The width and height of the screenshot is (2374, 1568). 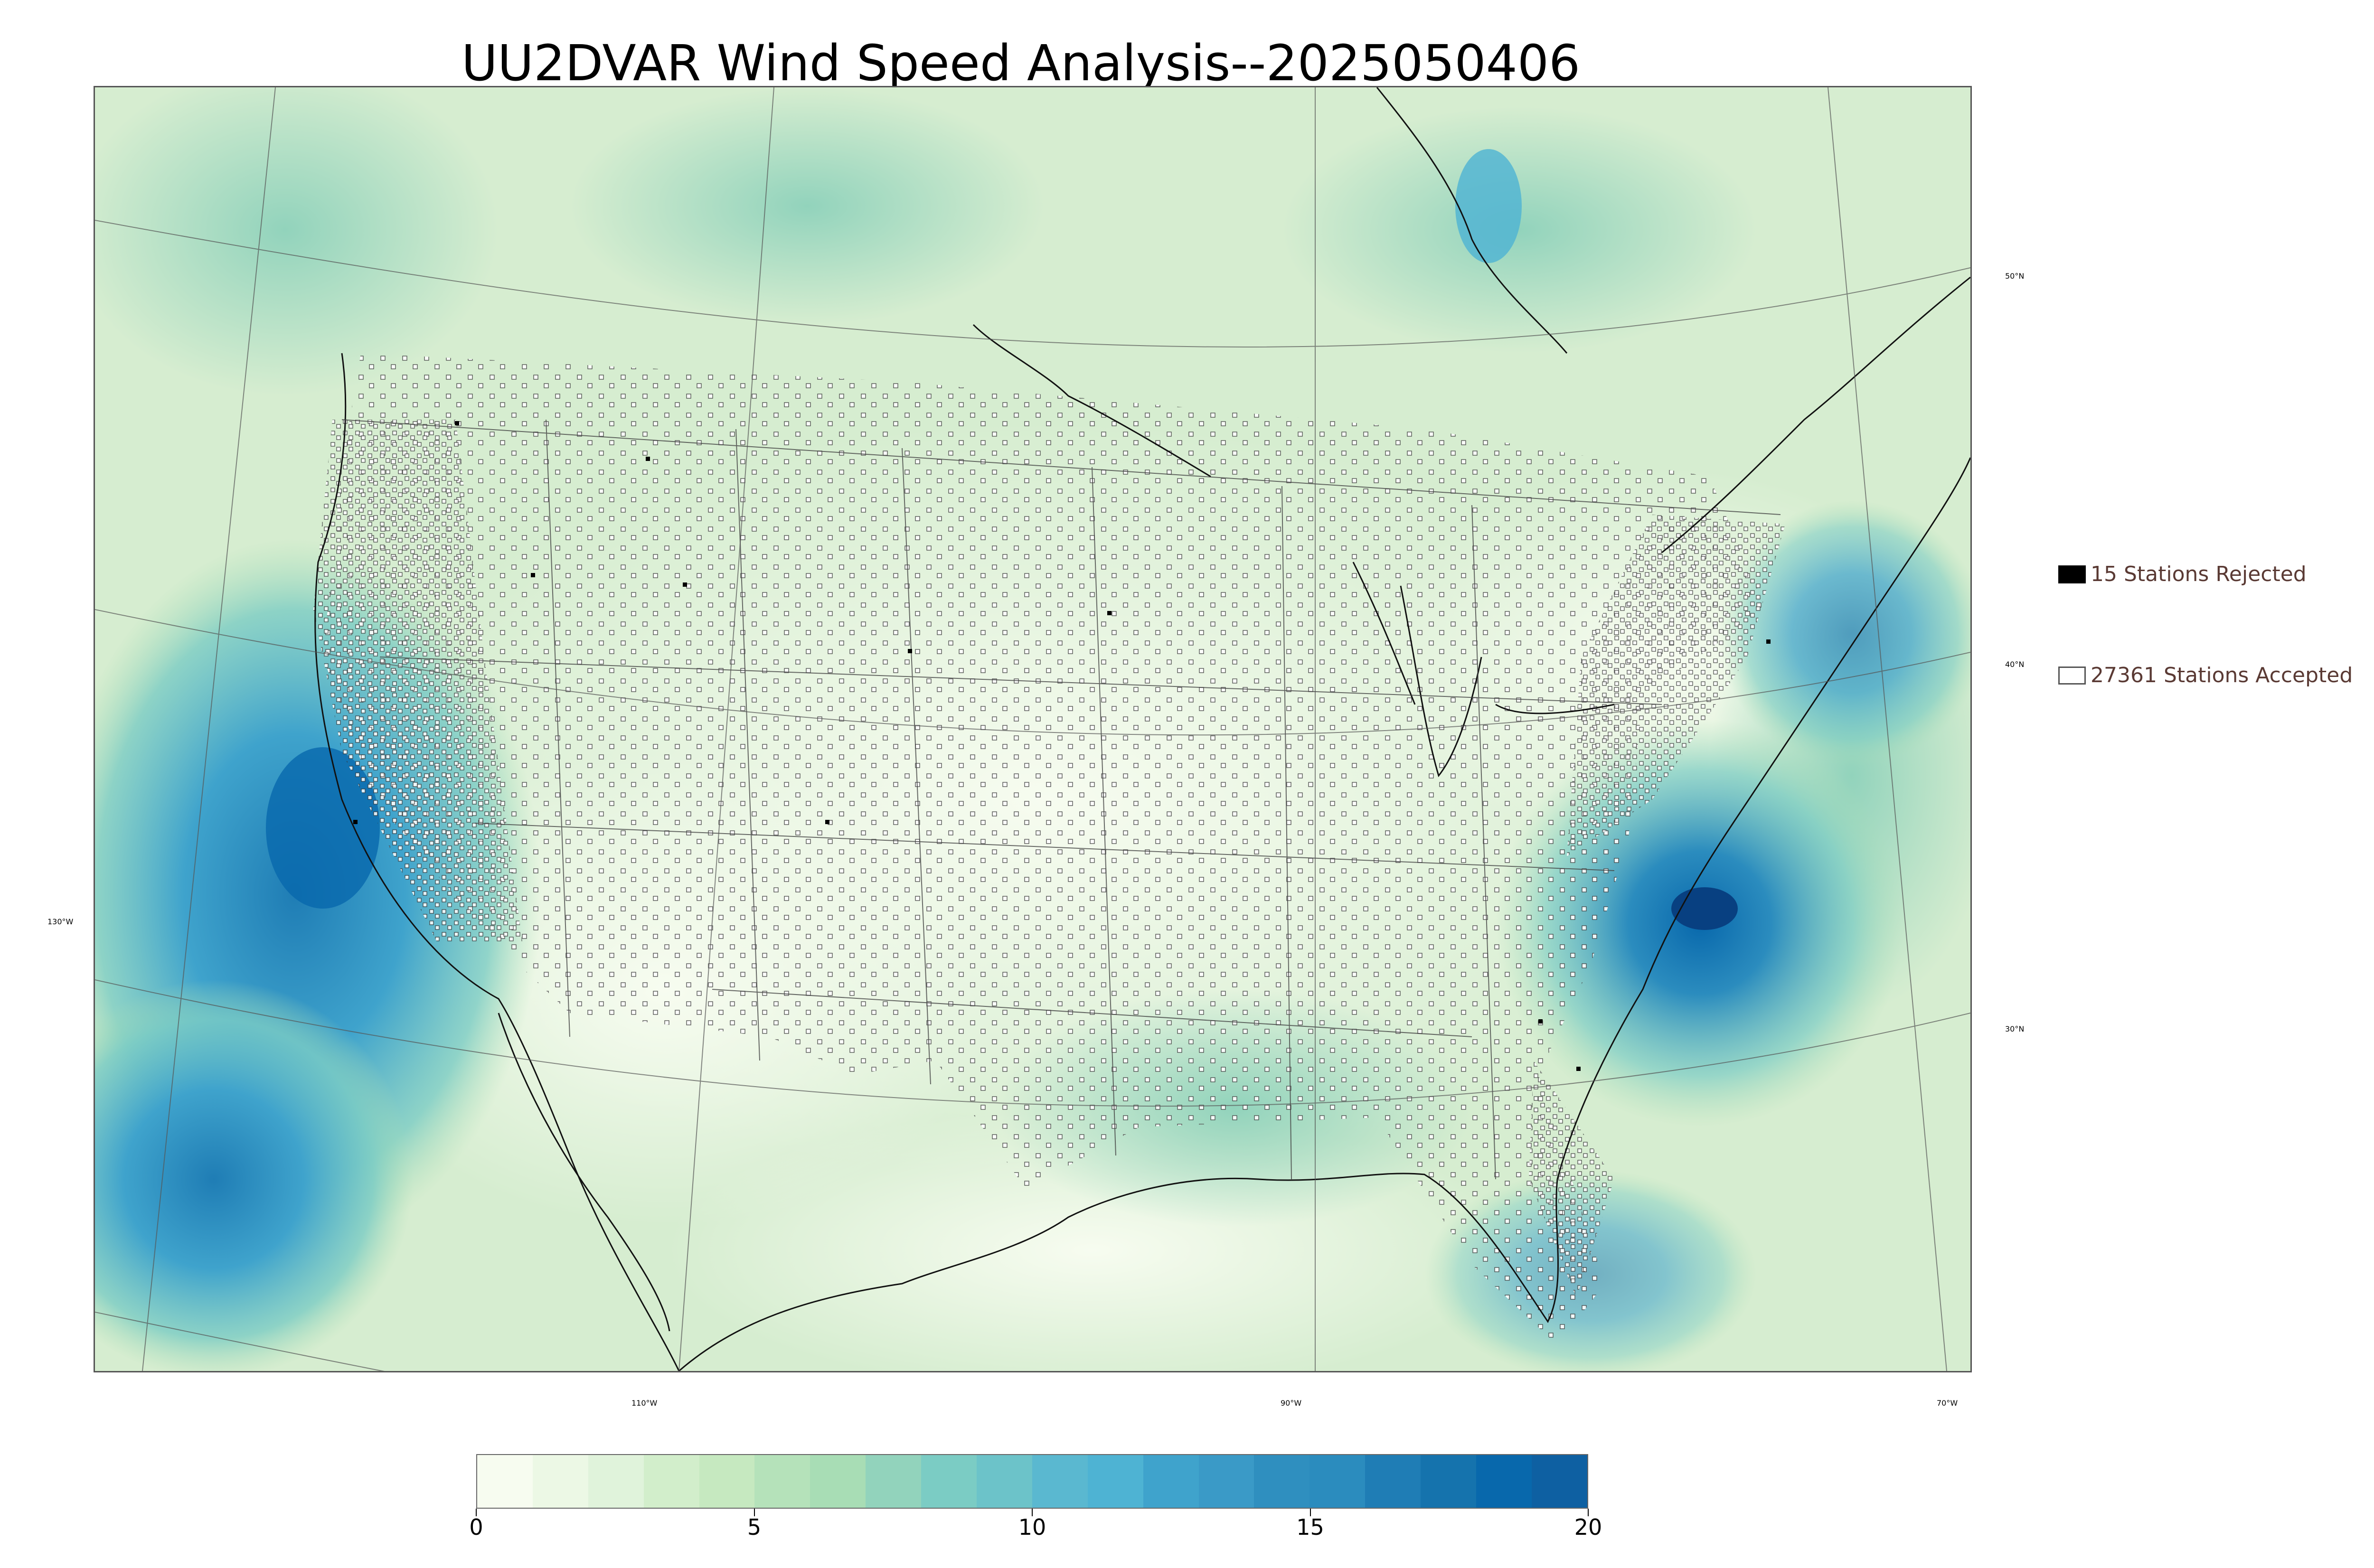 What do you see at coordinates (2015, 277) in the screenshot?
I see `lat-label-50n: 50°N` at bounding box center [2015, 277].